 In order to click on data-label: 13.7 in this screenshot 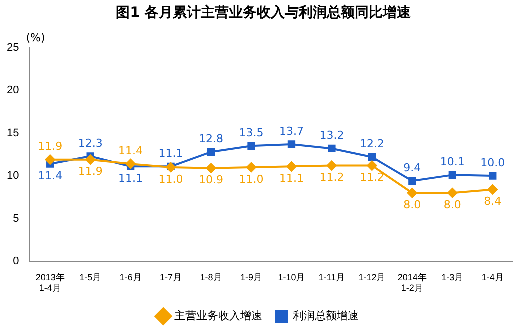, I will do `click(291, 131)`.